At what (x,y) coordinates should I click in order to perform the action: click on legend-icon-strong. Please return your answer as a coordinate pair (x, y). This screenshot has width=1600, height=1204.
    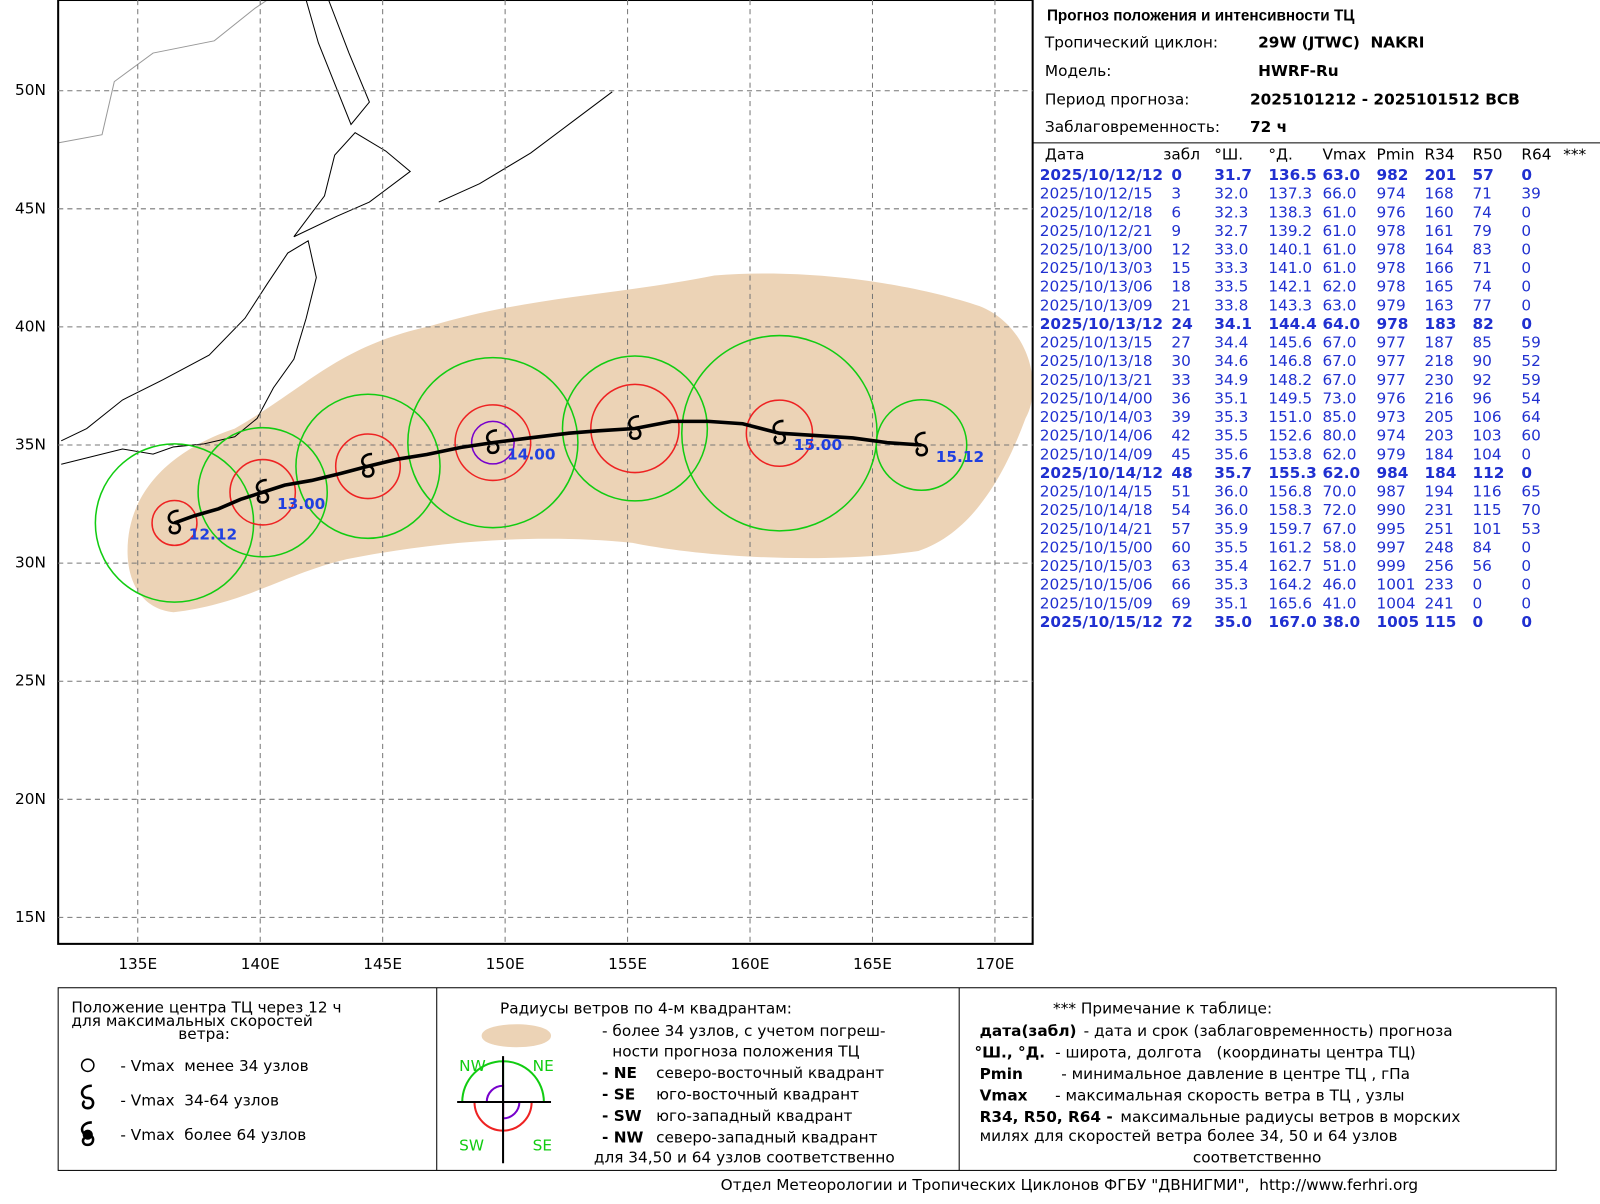
    Looking at the image, I should click on (87, 1134).